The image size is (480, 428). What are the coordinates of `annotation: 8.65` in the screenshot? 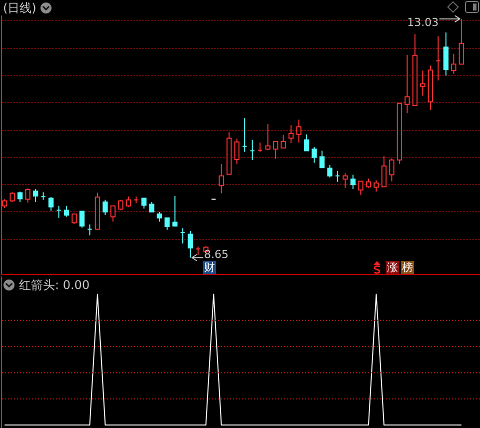 It's located at (216, 255).